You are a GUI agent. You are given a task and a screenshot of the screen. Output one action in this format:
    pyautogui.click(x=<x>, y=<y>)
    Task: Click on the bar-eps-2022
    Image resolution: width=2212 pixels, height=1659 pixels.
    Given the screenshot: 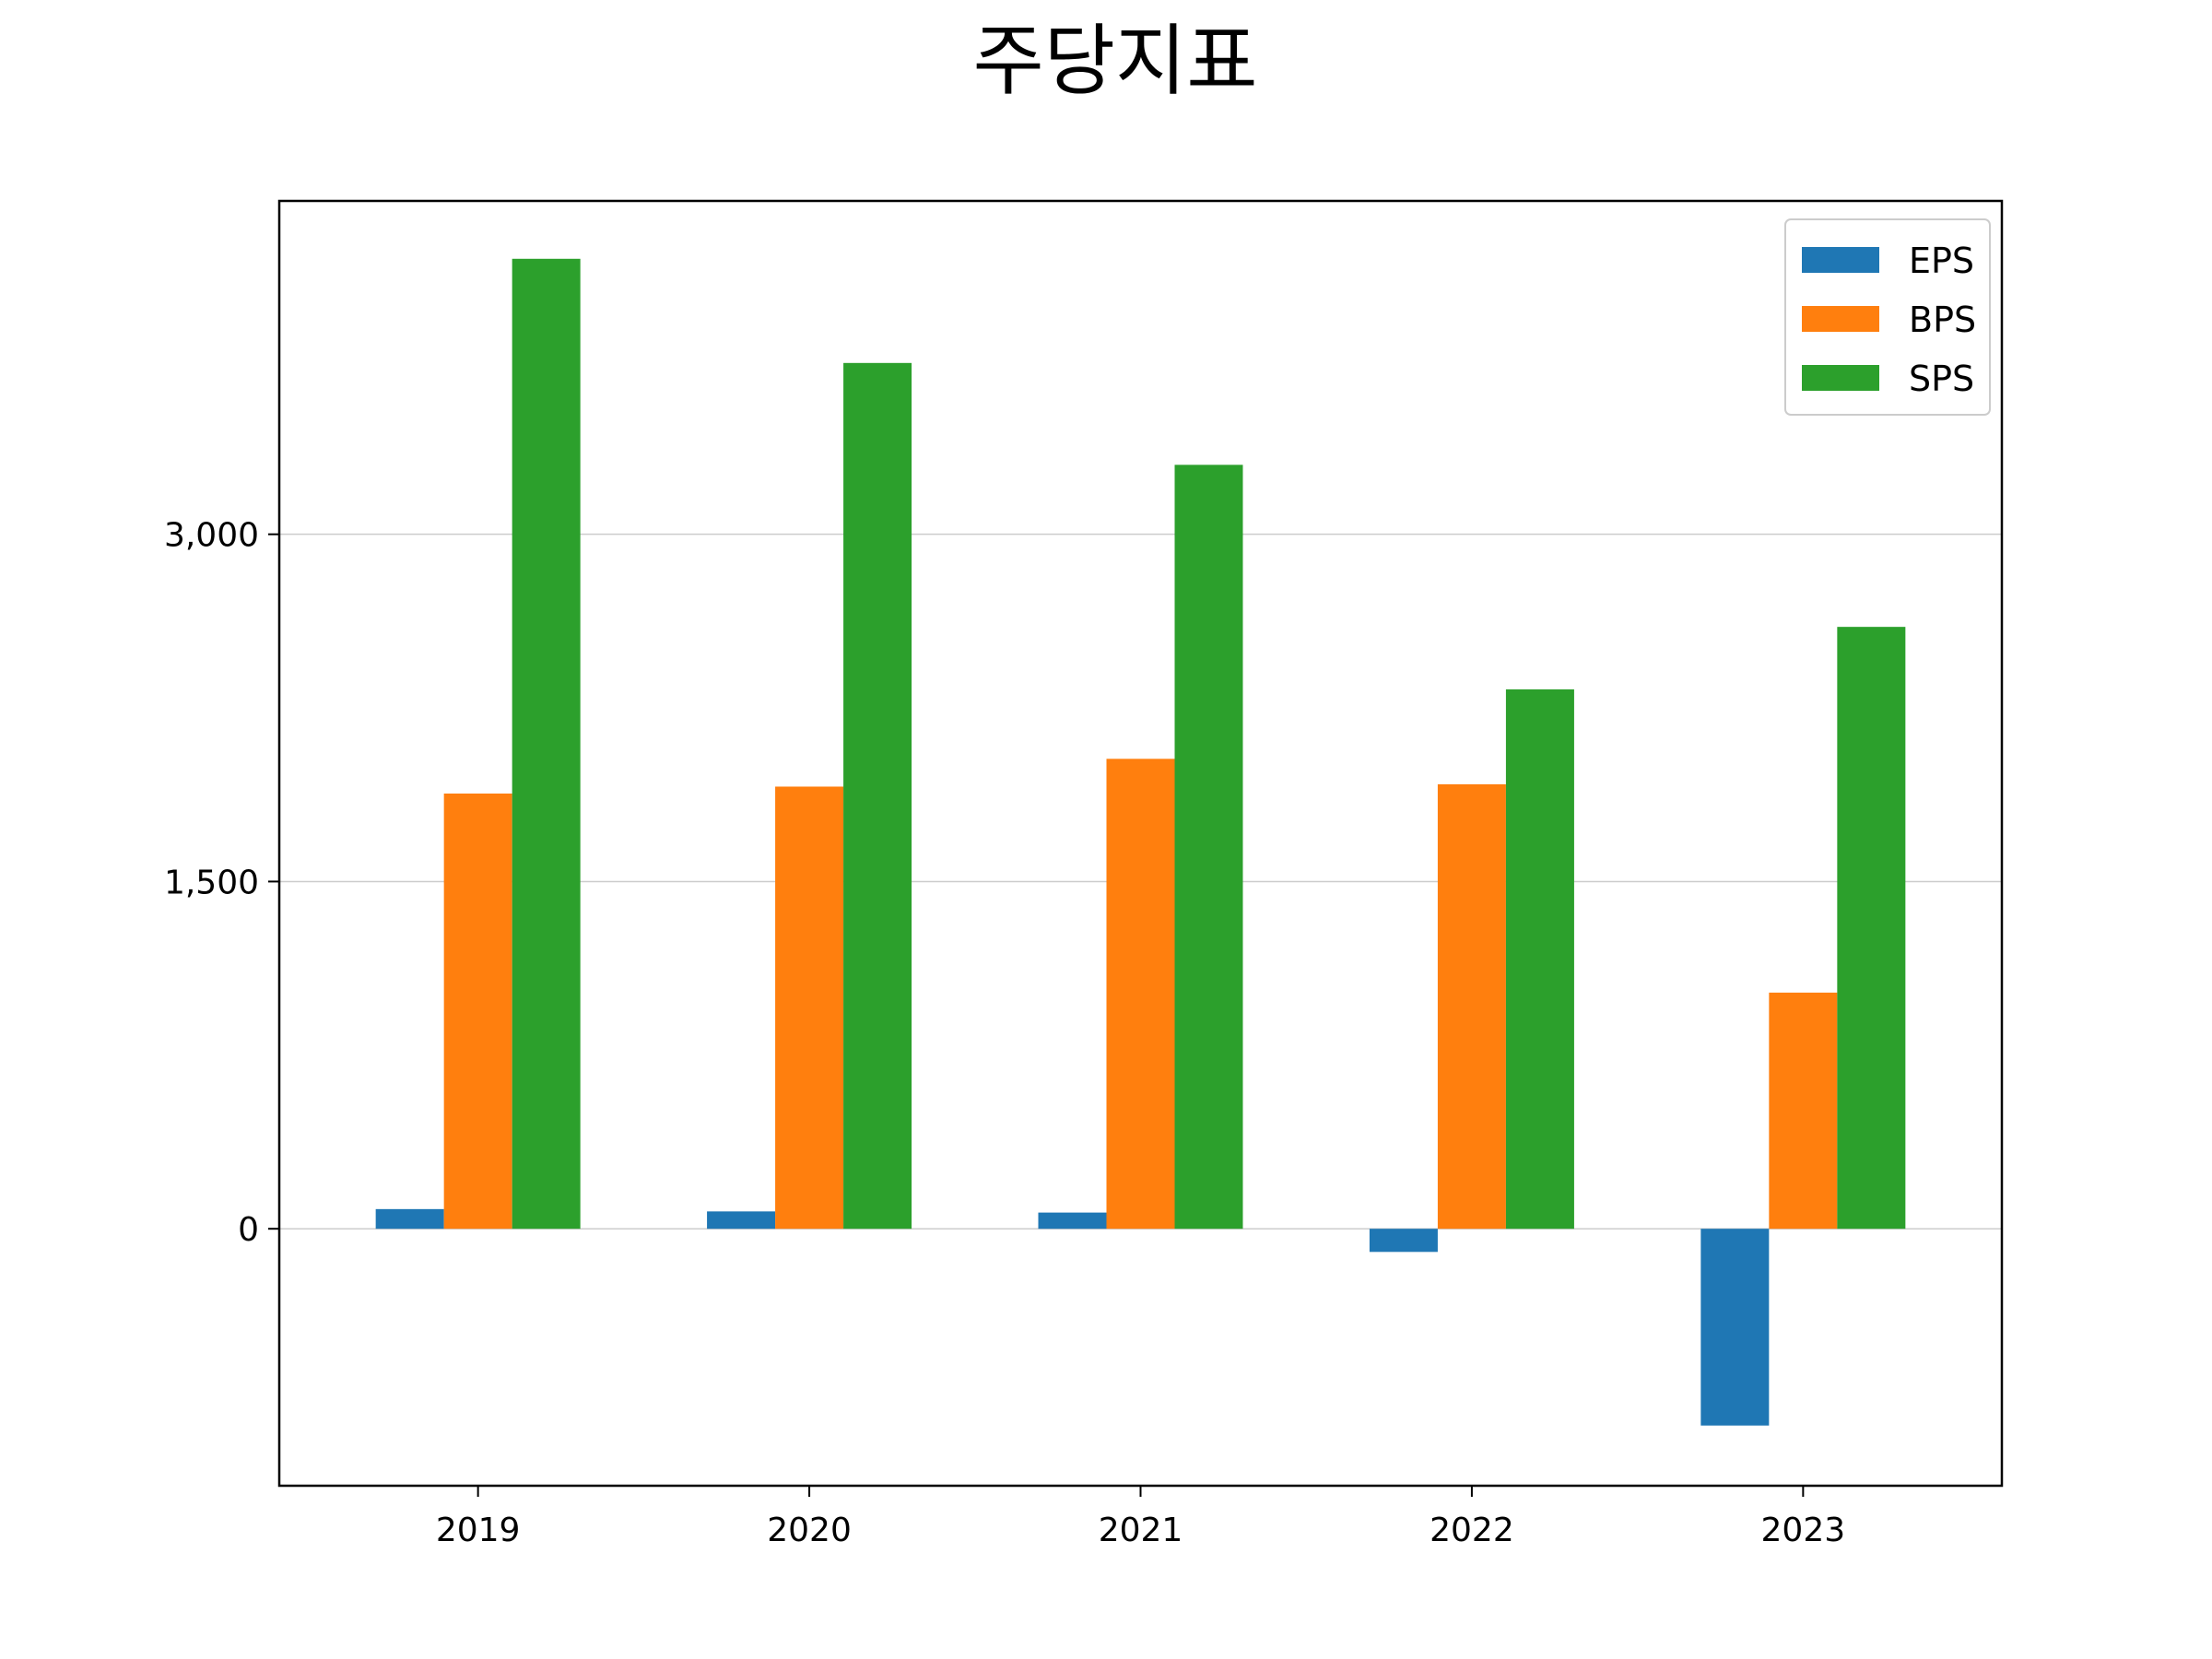 What is the action you would take?
    pyautogui.click(x=1403, y=1241)
    